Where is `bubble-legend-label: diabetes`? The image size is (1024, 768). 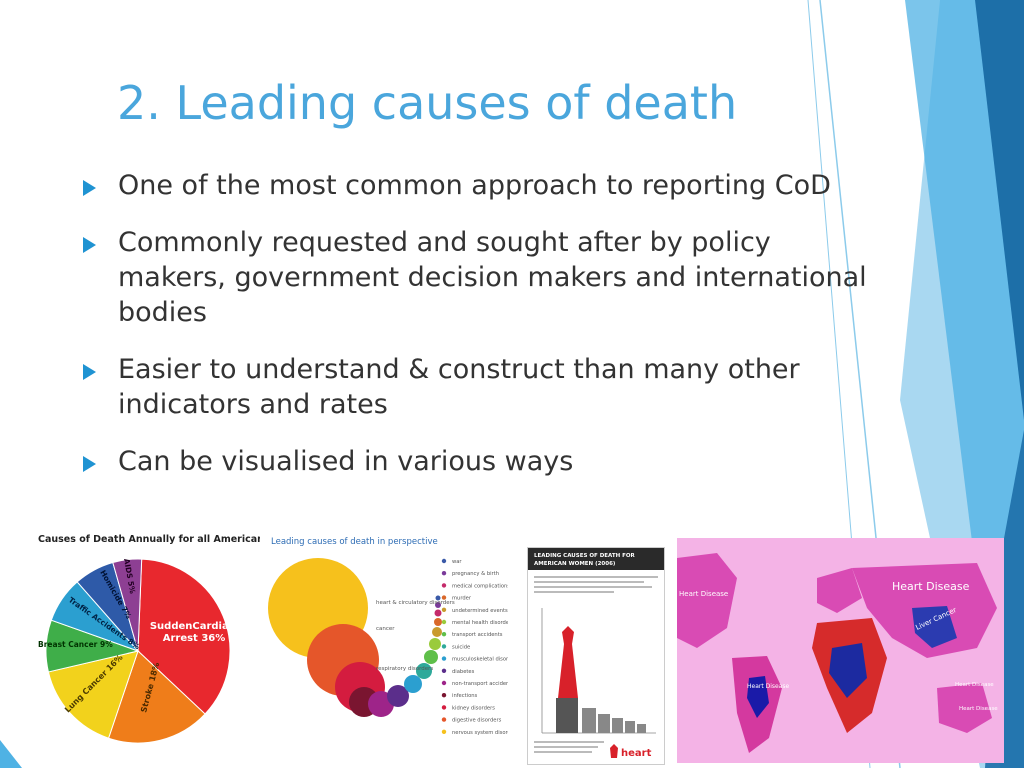
bubble-legend-label: diabetes is located at coordinates (463, 672).